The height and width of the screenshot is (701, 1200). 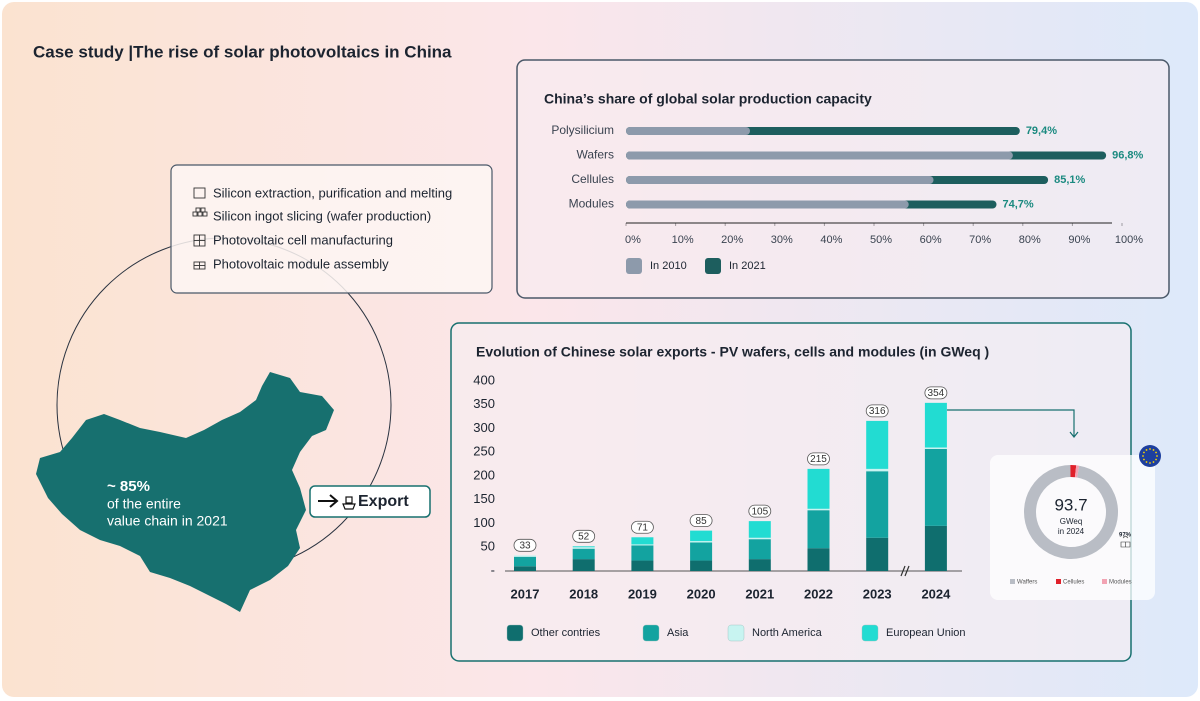 I want to click on x-tick-label: 2022, so click(x=818, y=593).